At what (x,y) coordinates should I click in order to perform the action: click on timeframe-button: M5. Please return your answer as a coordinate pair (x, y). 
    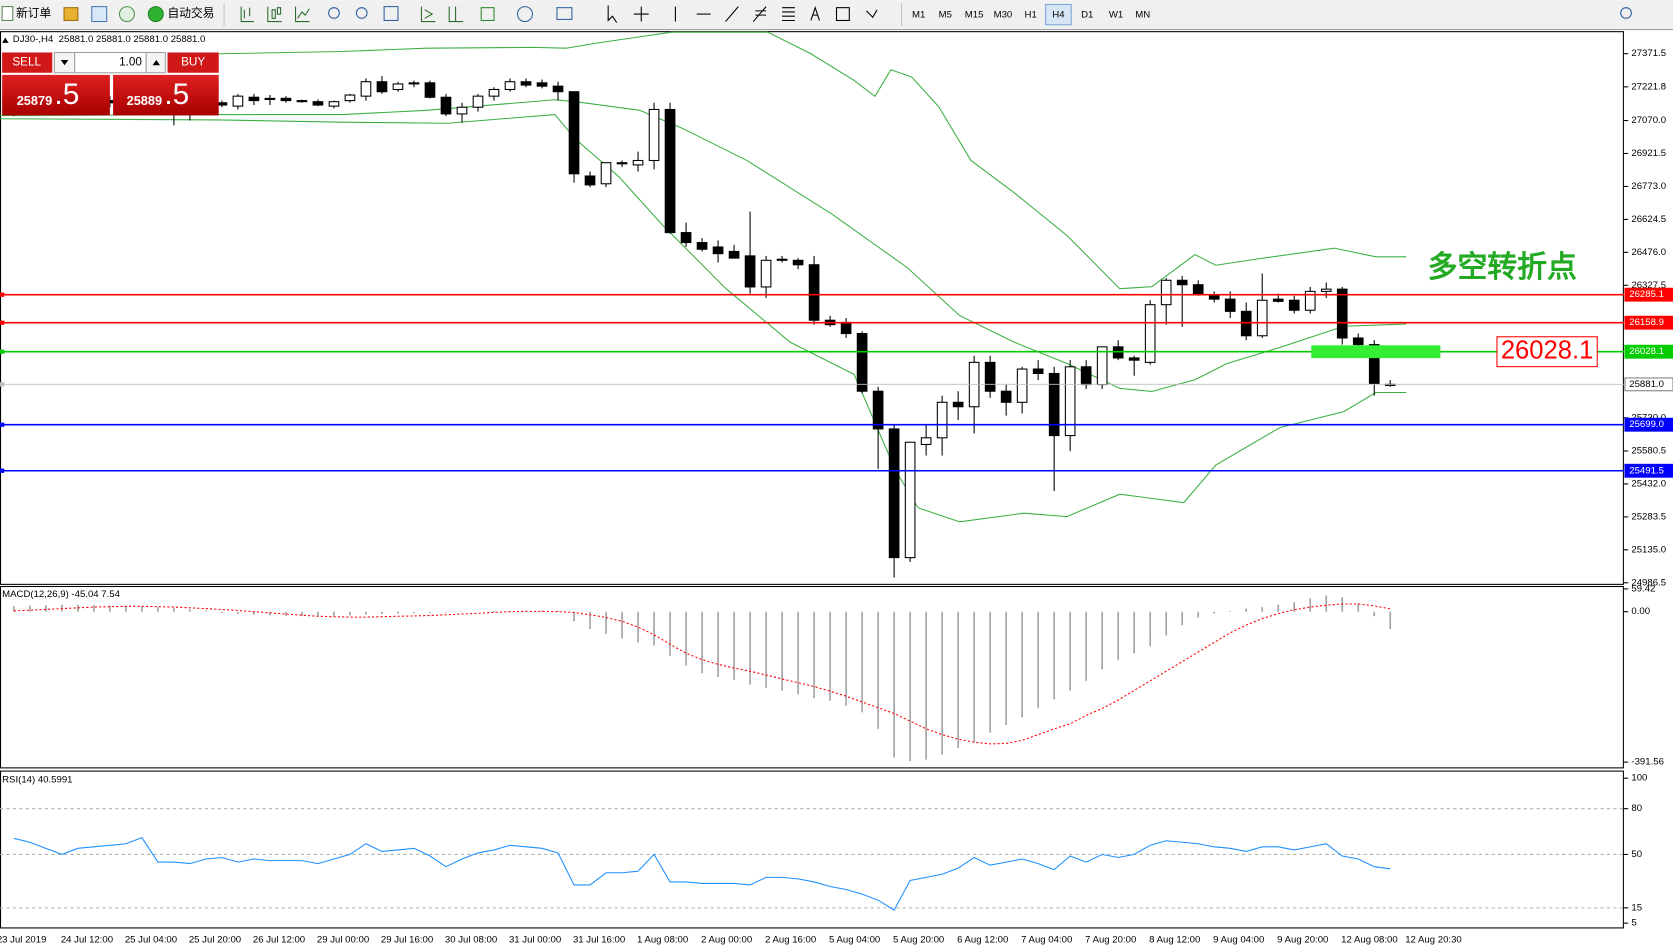
    Looking at the image, I should click on (945, 15).